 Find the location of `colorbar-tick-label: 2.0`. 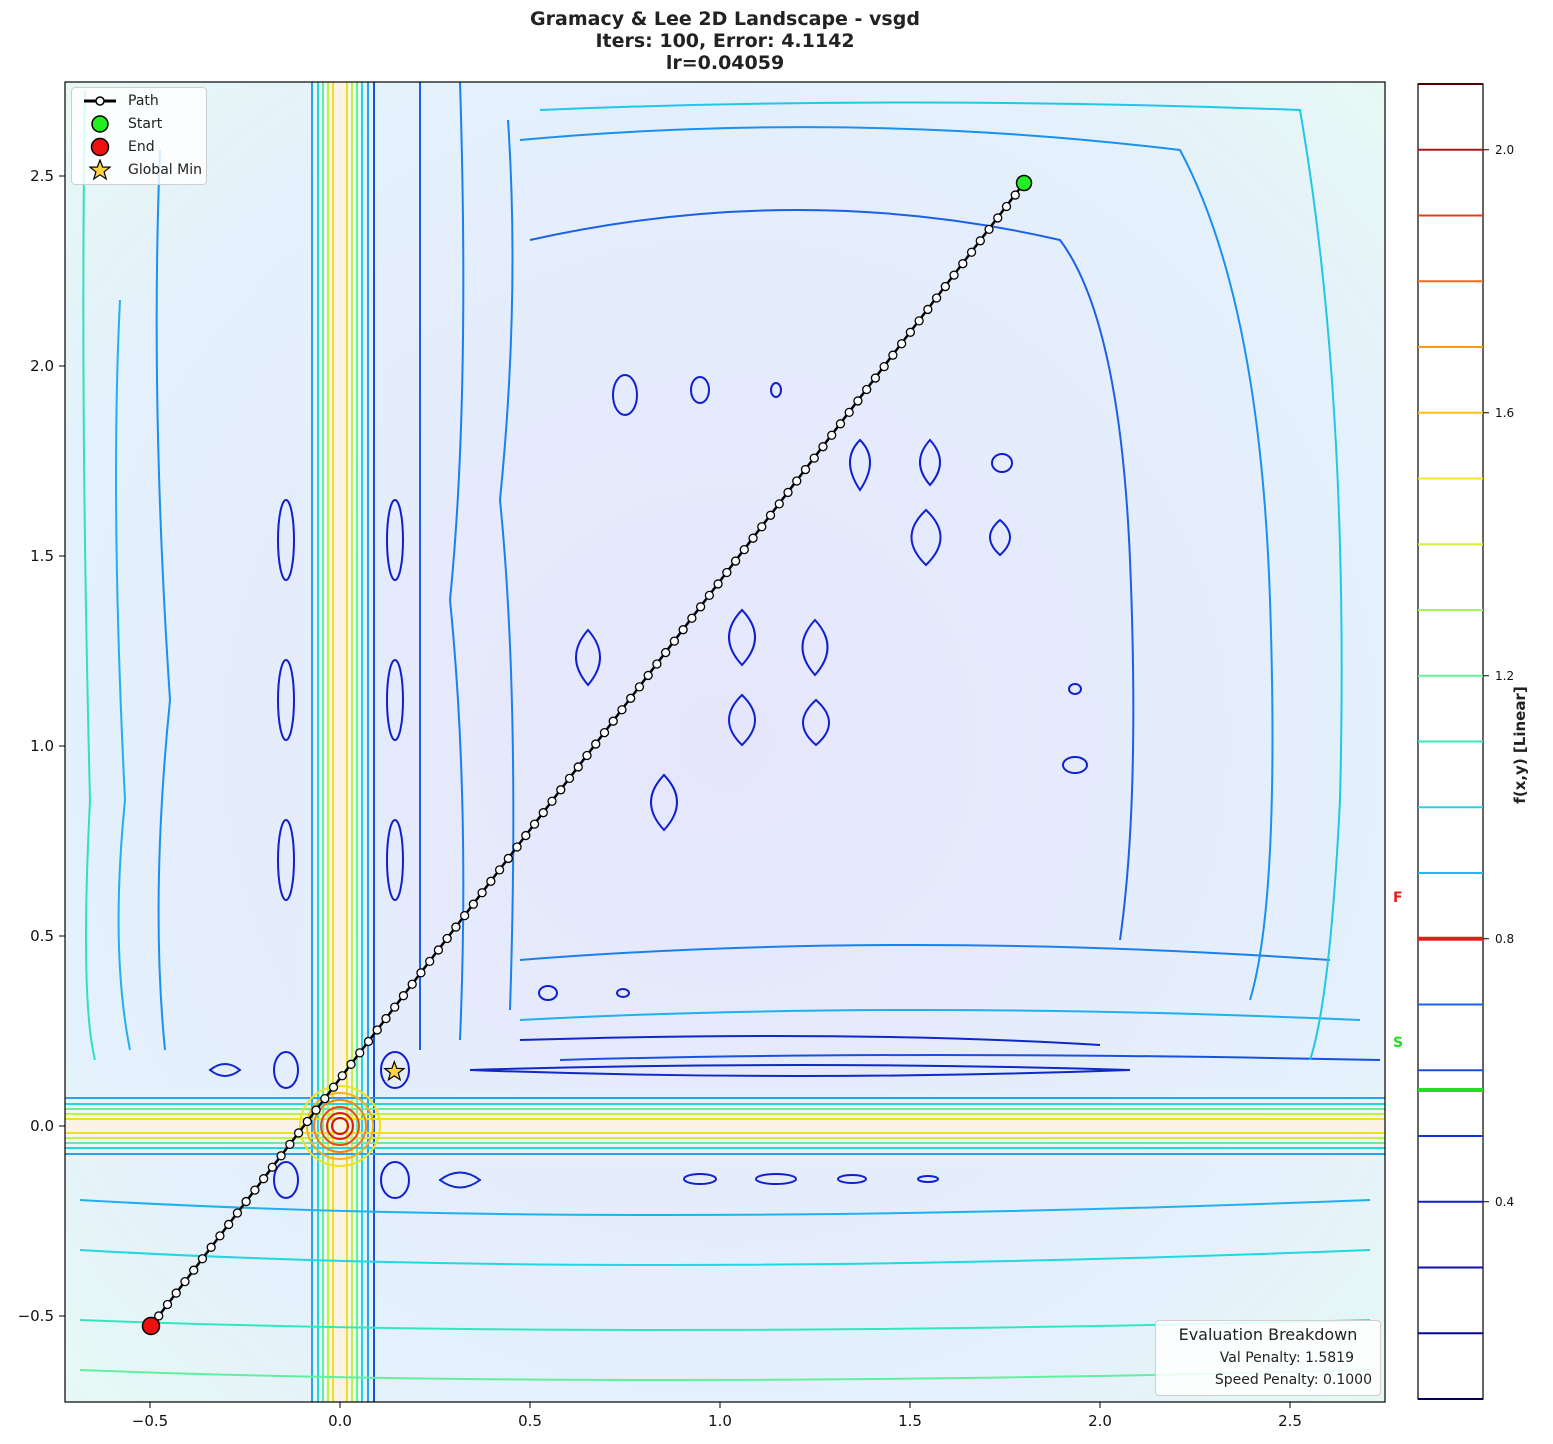

colorbar-tick-label: 2.0 is located at coordinates (1504, 150).